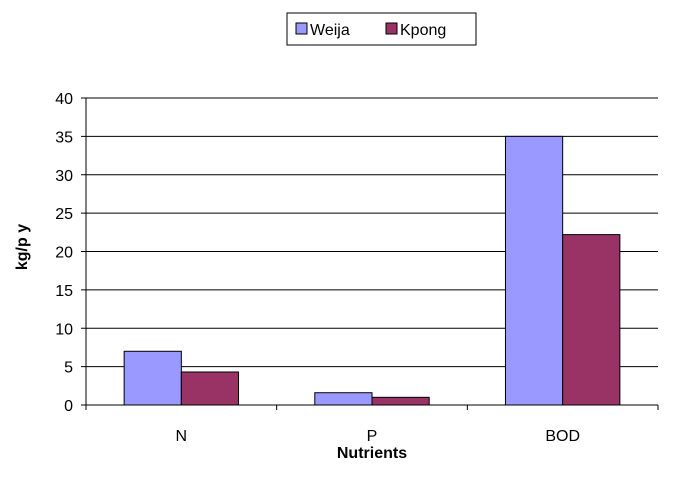 The height and width of the screenshot is (490, 676). What do you see at coordinates (152, 378) in the screenshot?
I see `bar-weija-n` at bounding box center [152, 378].